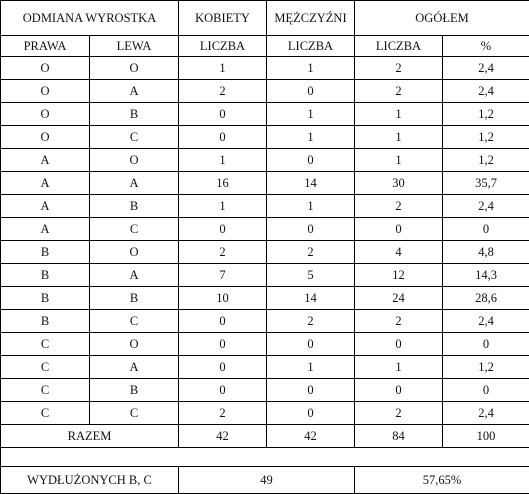  Describe the element at coordinates (399, 275) in the screenshot. I see `cell-ogolem: 12` at that location.